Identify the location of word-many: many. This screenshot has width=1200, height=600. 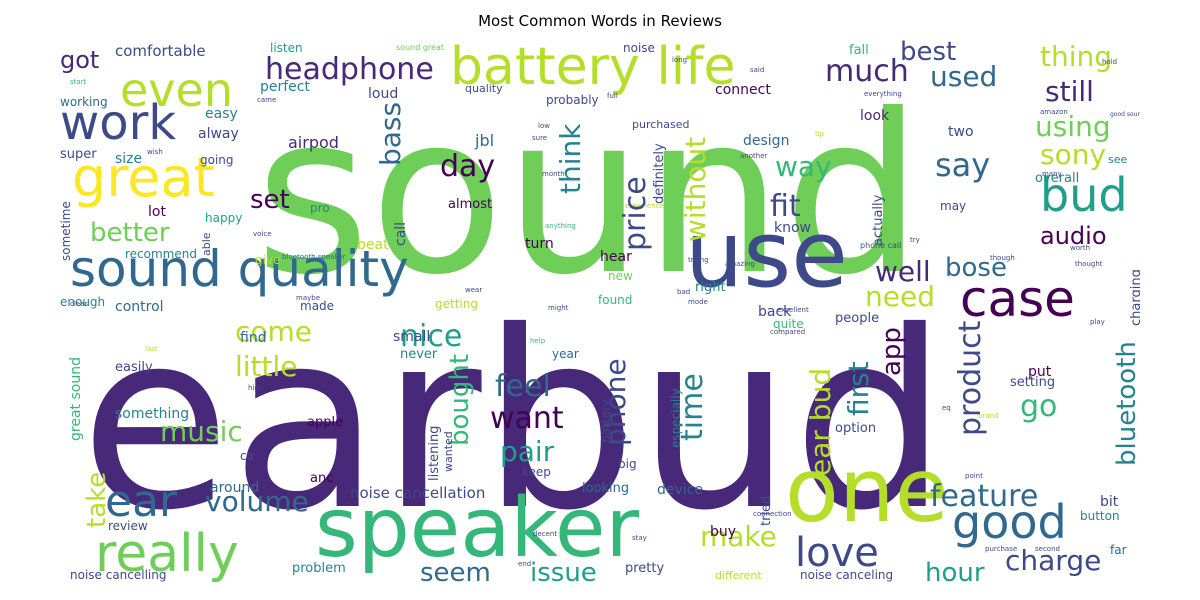
(1052, 174).